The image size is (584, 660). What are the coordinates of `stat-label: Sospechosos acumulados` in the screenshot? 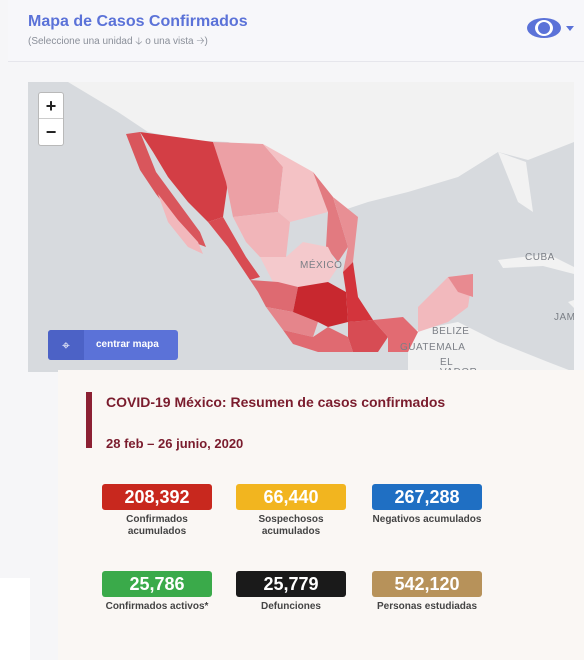 It's located at (291, 525).